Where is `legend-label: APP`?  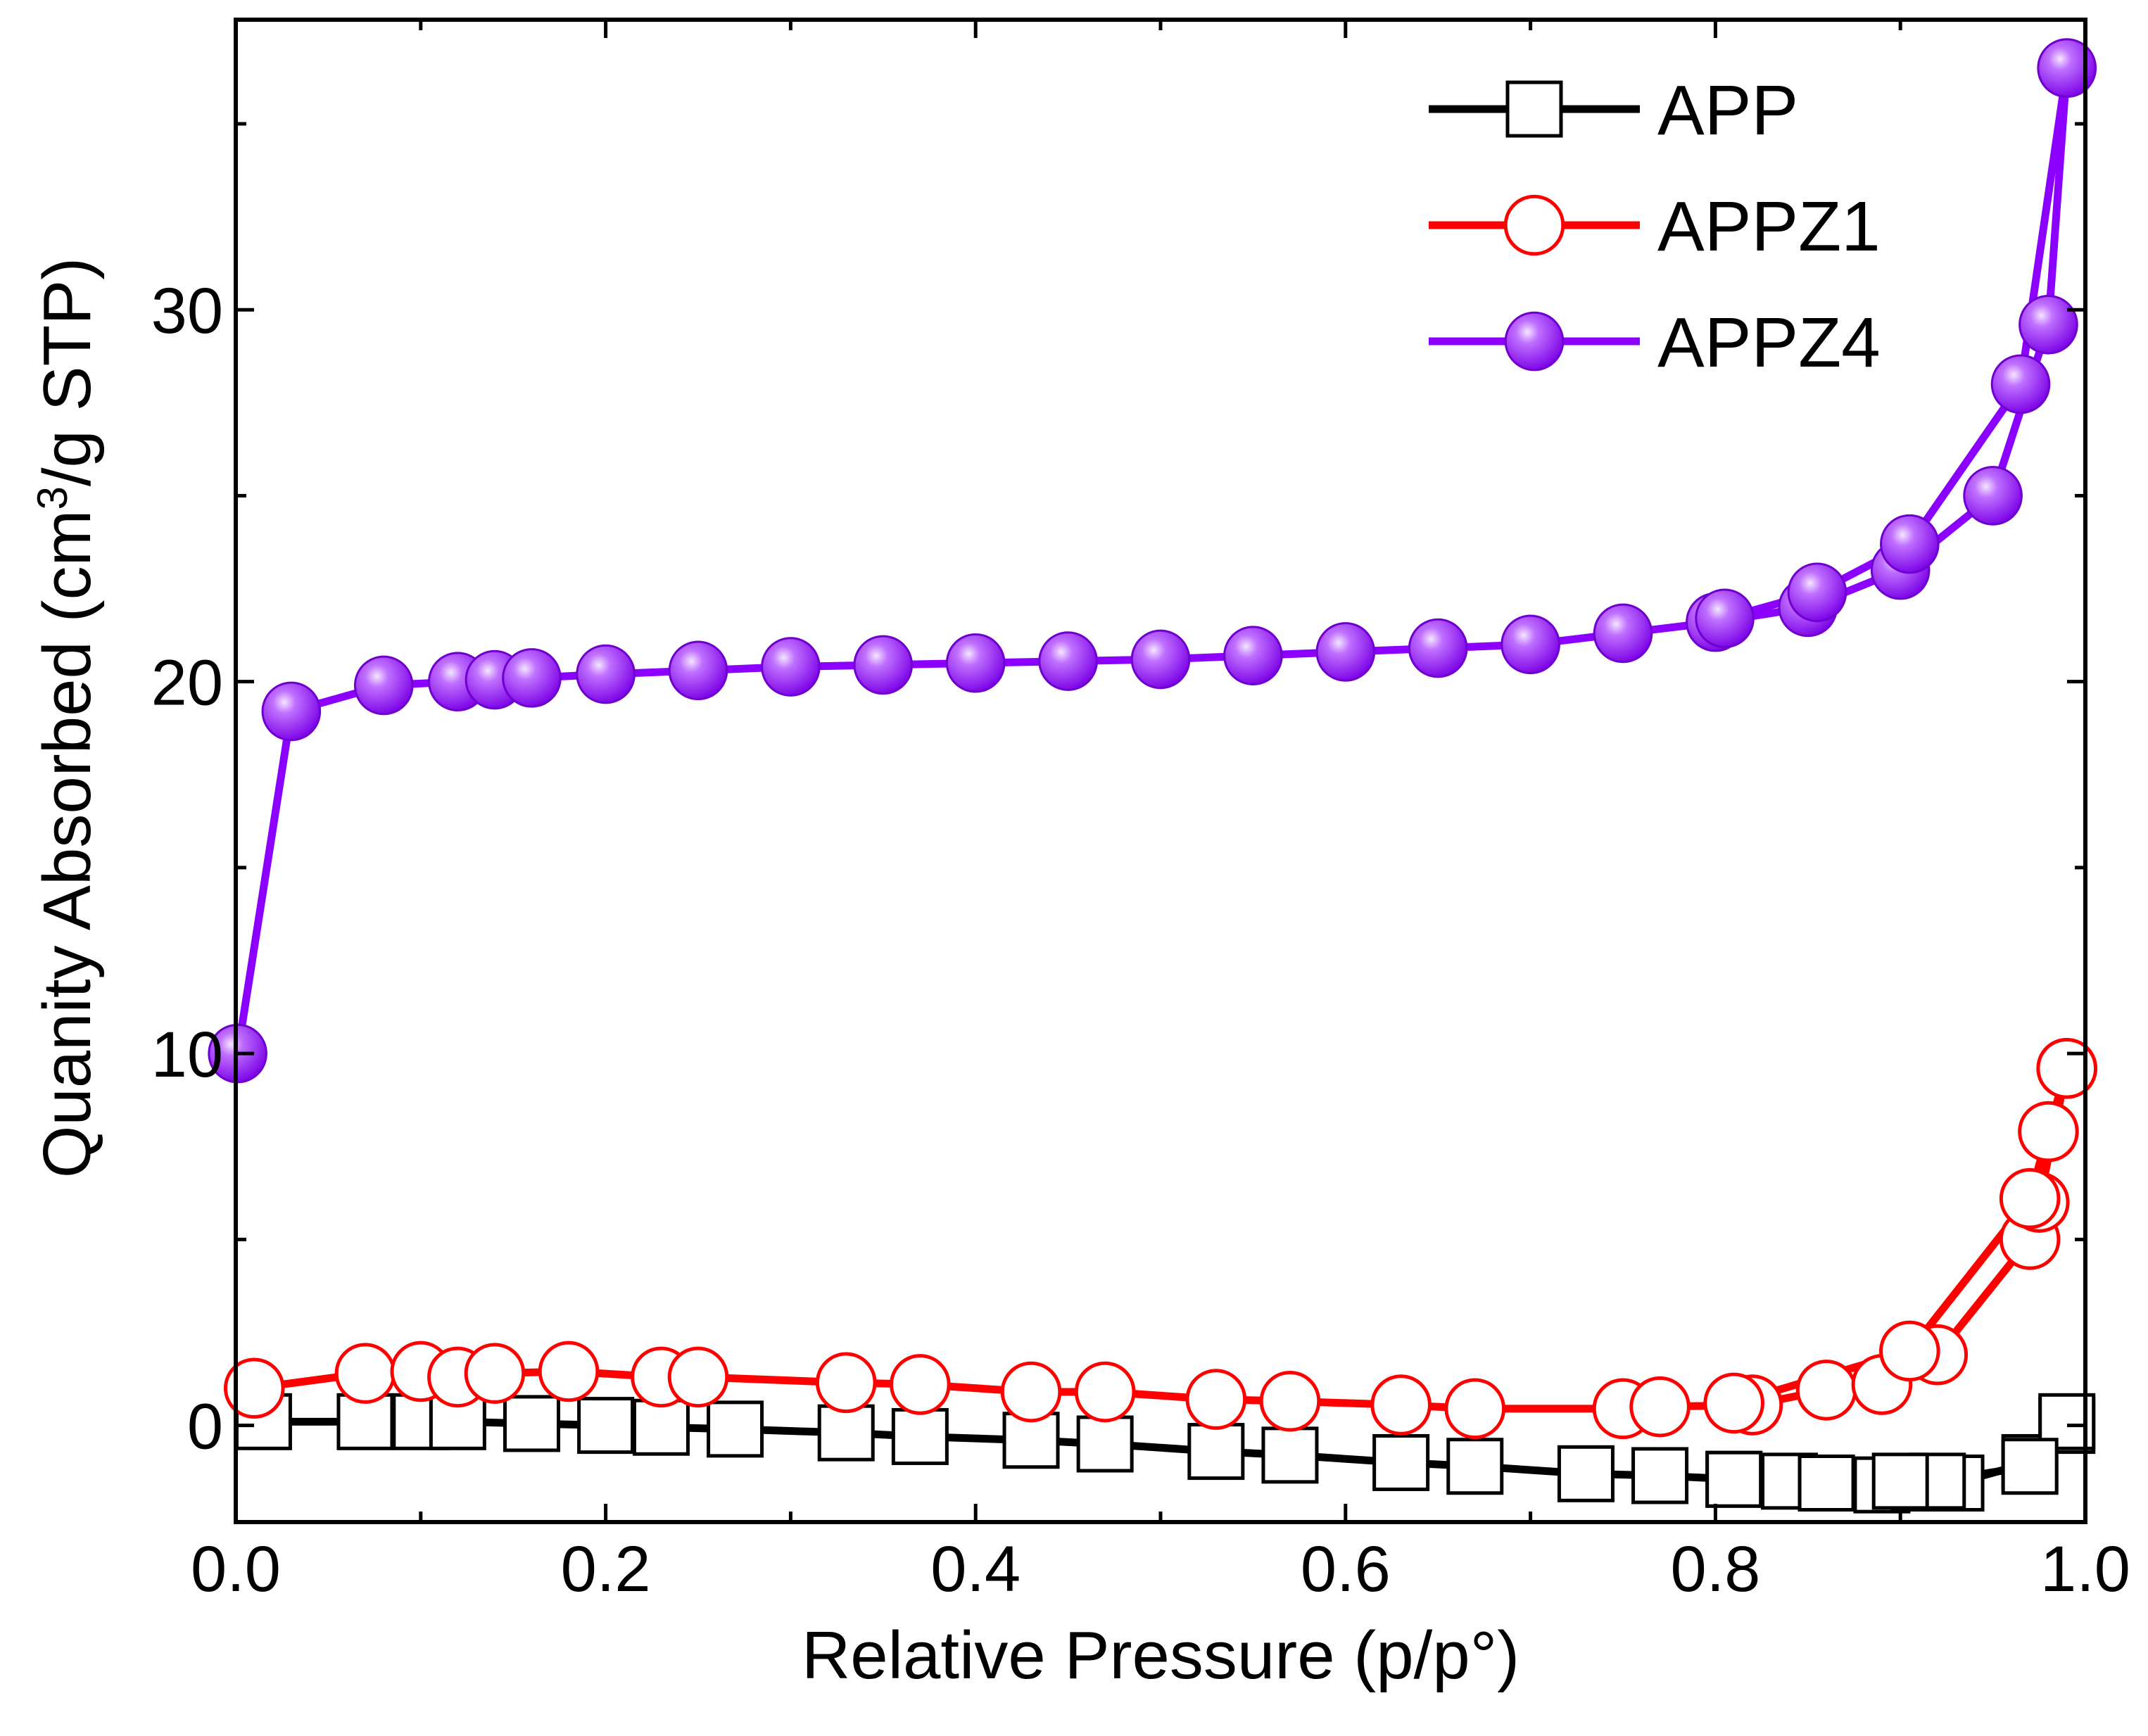 legend-label: APP is located at coordinates (1727, 110).